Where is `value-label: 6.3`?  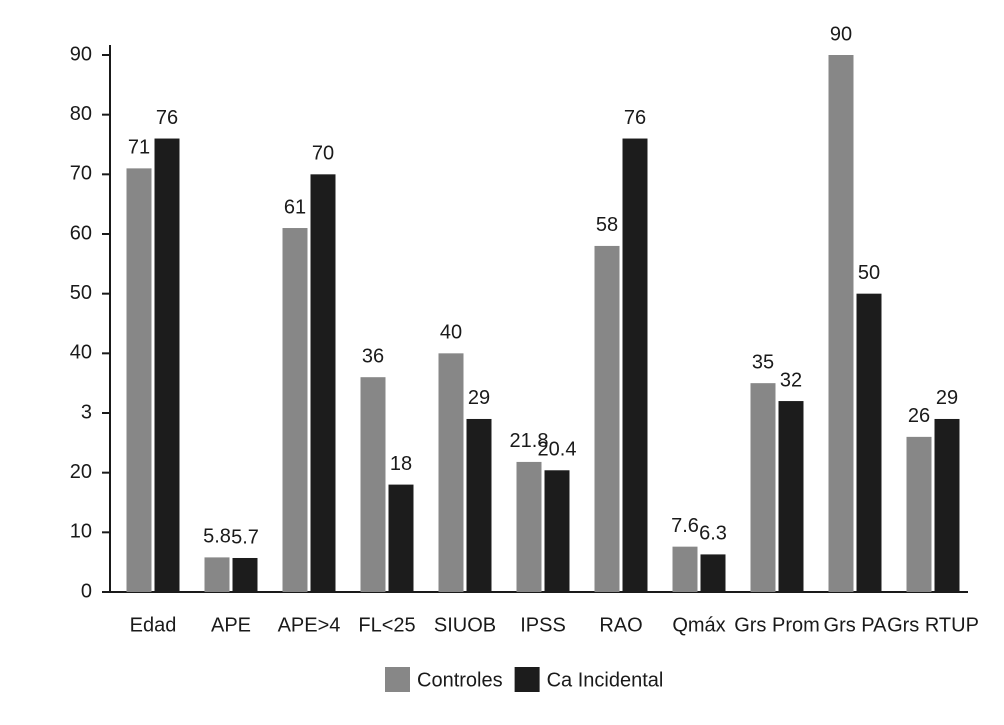
value-label: 6.3 is located at coordinates (713, 534).